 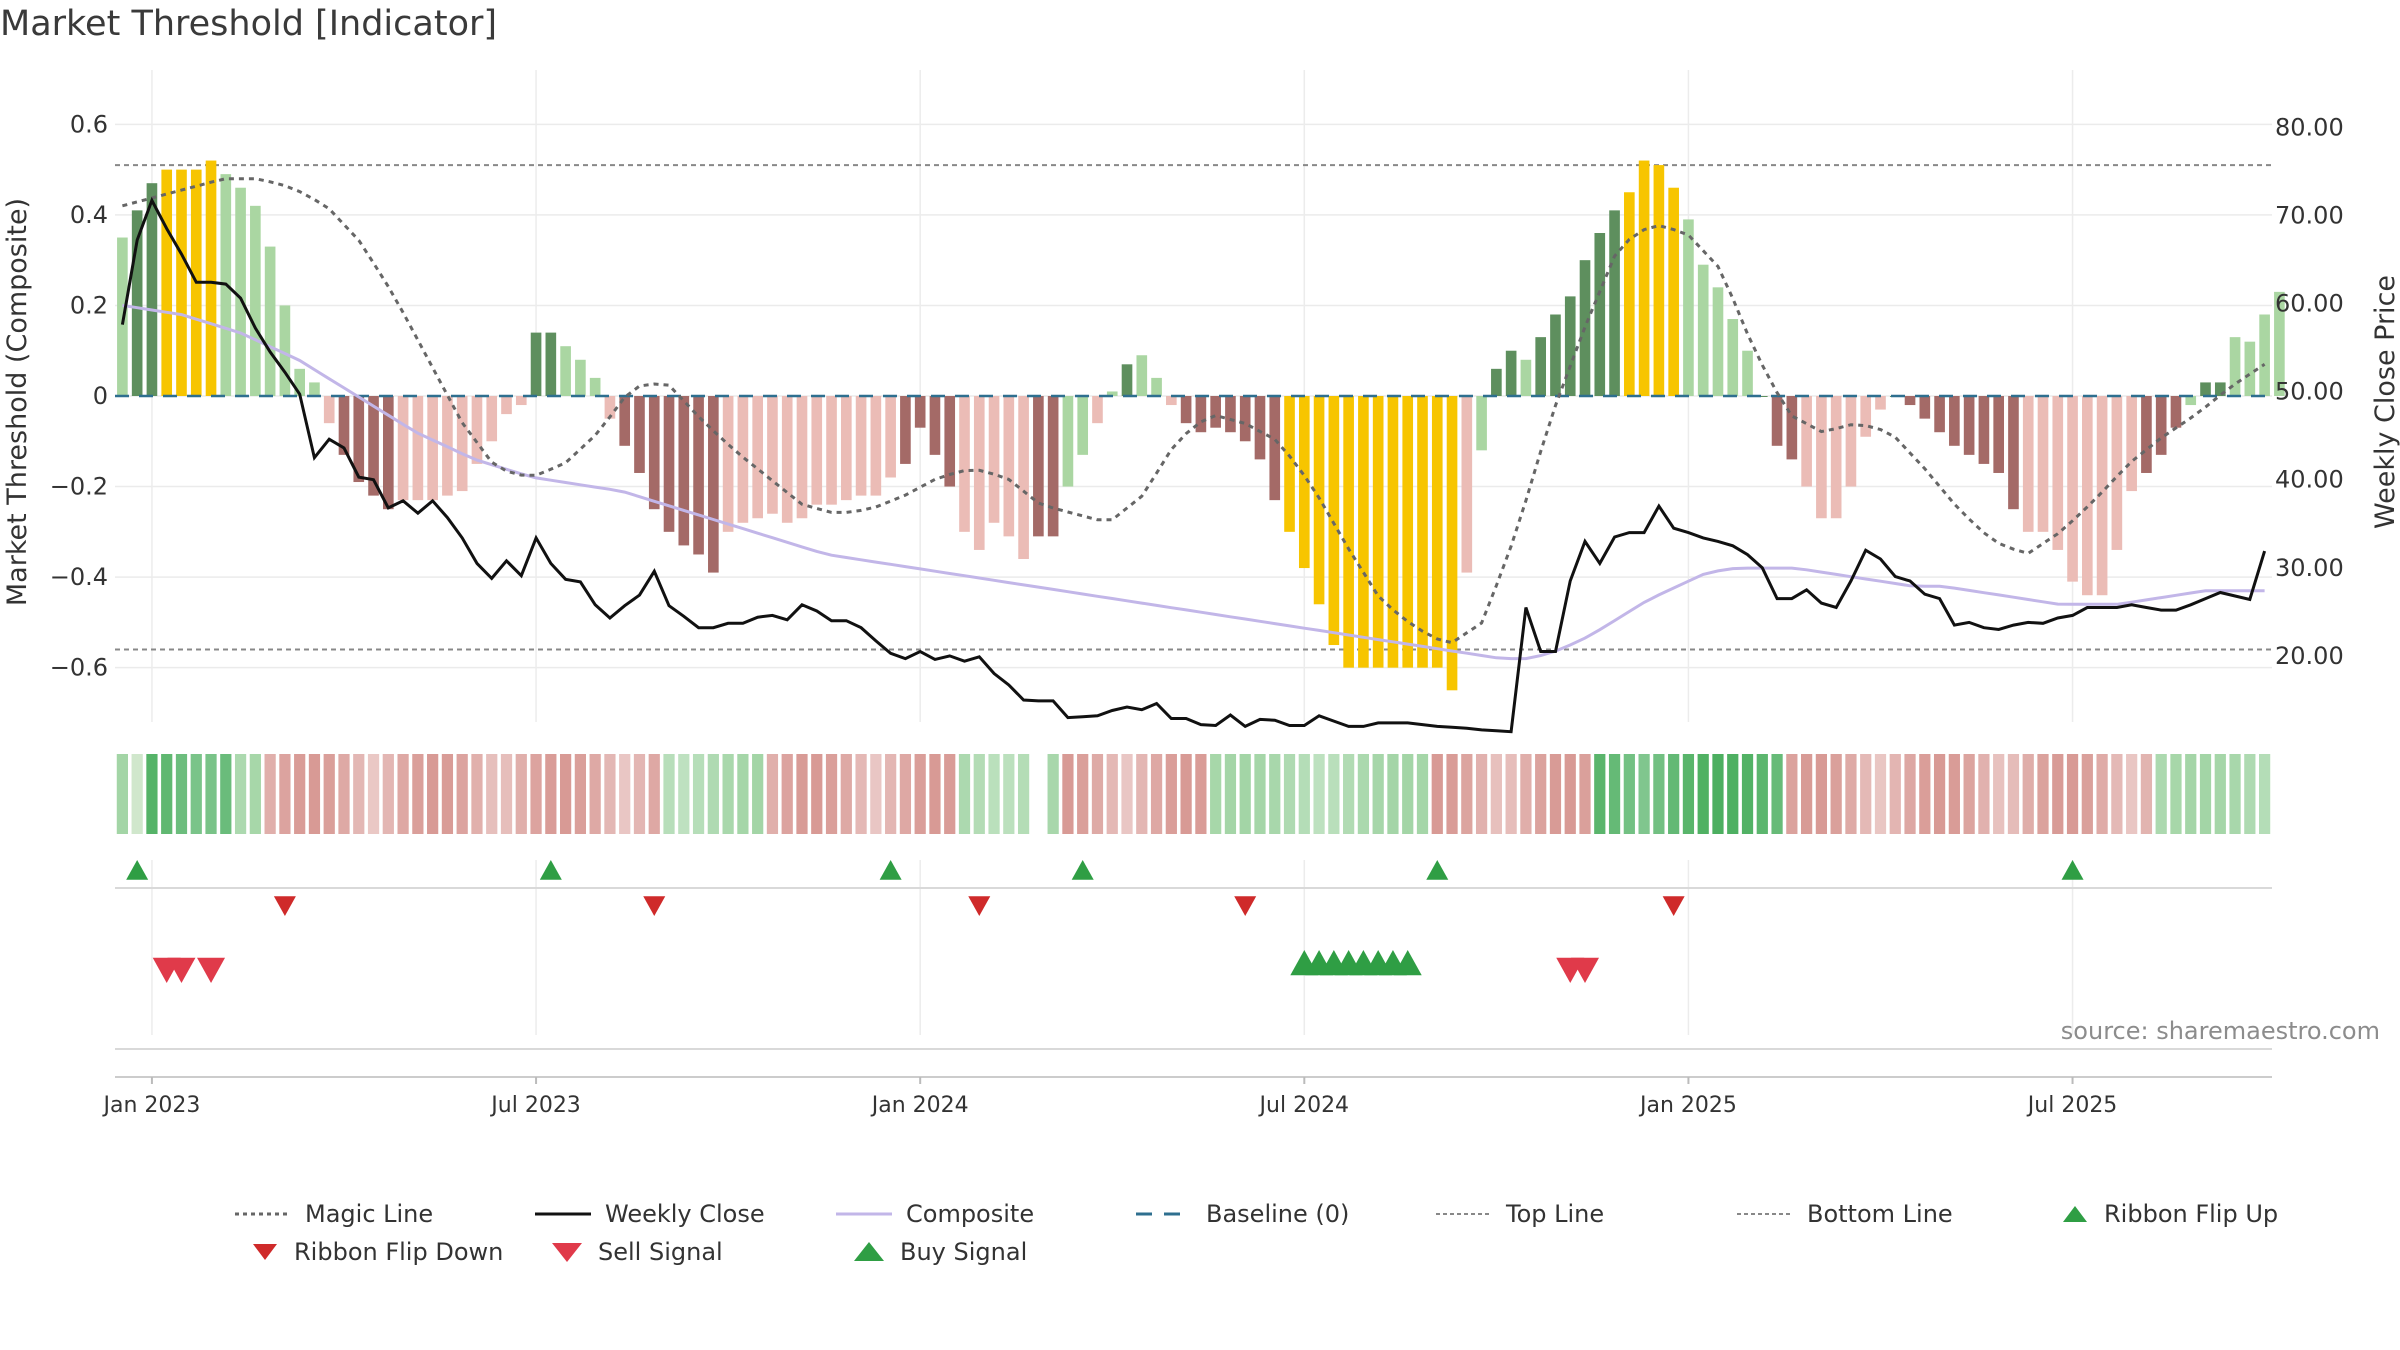 What do you see at coordinates (939, 1252) in the screenshot?
I see `legend-item-buy-signal: Buy Signal` at bounding box center [939, 1252].